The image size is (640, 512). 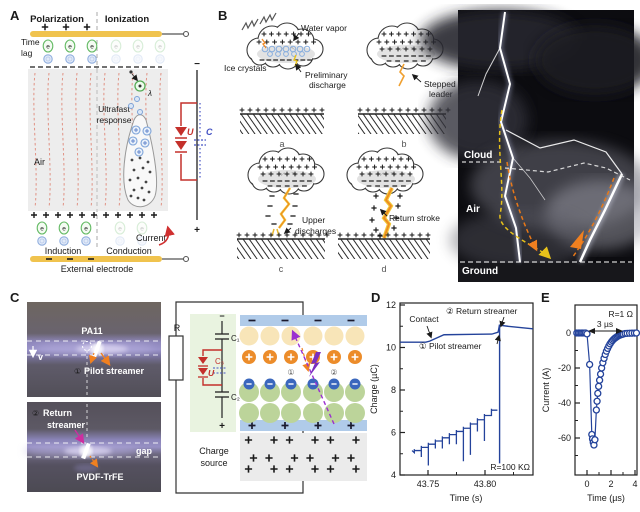 I want to click on d-resistor-annotation: R=100 KΩ, so click(x=510, y=467).